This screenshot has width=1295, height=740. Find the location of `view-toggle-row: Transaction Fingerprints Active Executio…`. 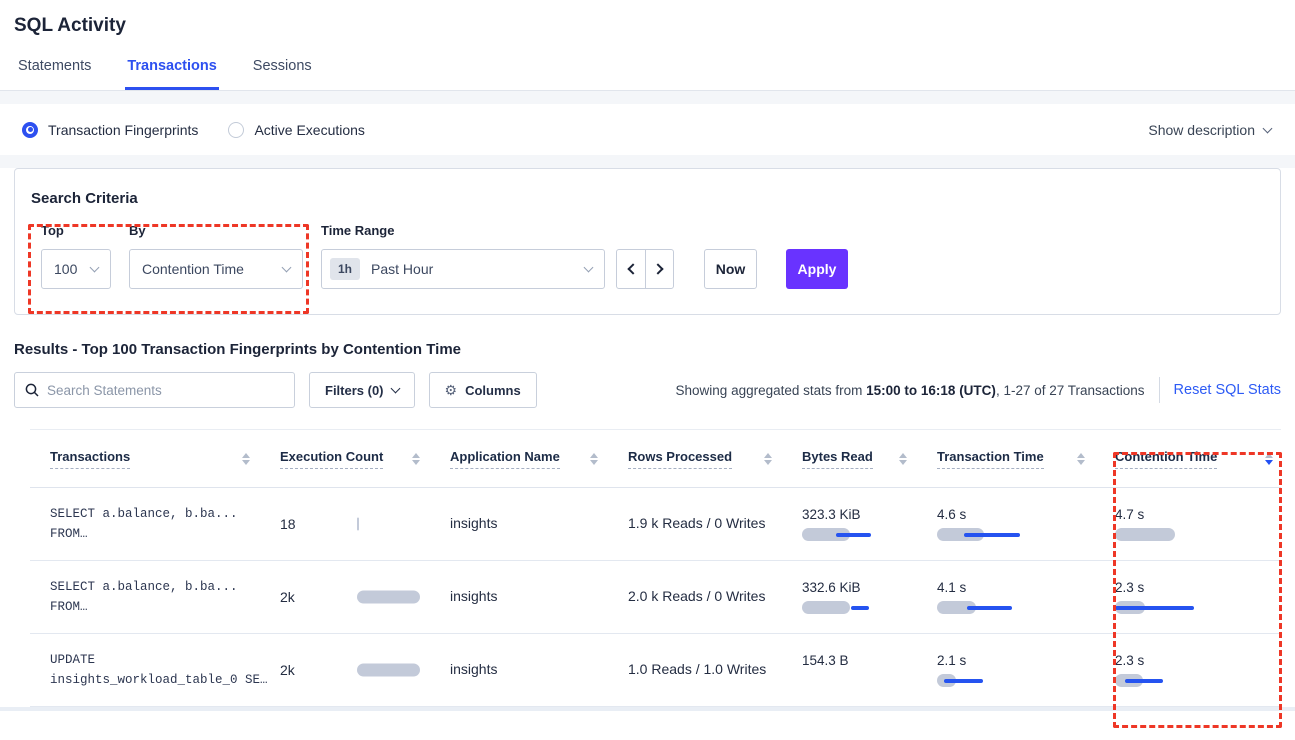

view-toggle-row: Transaction Fingerprints Active Executio… is located at coordinates (647, 129).